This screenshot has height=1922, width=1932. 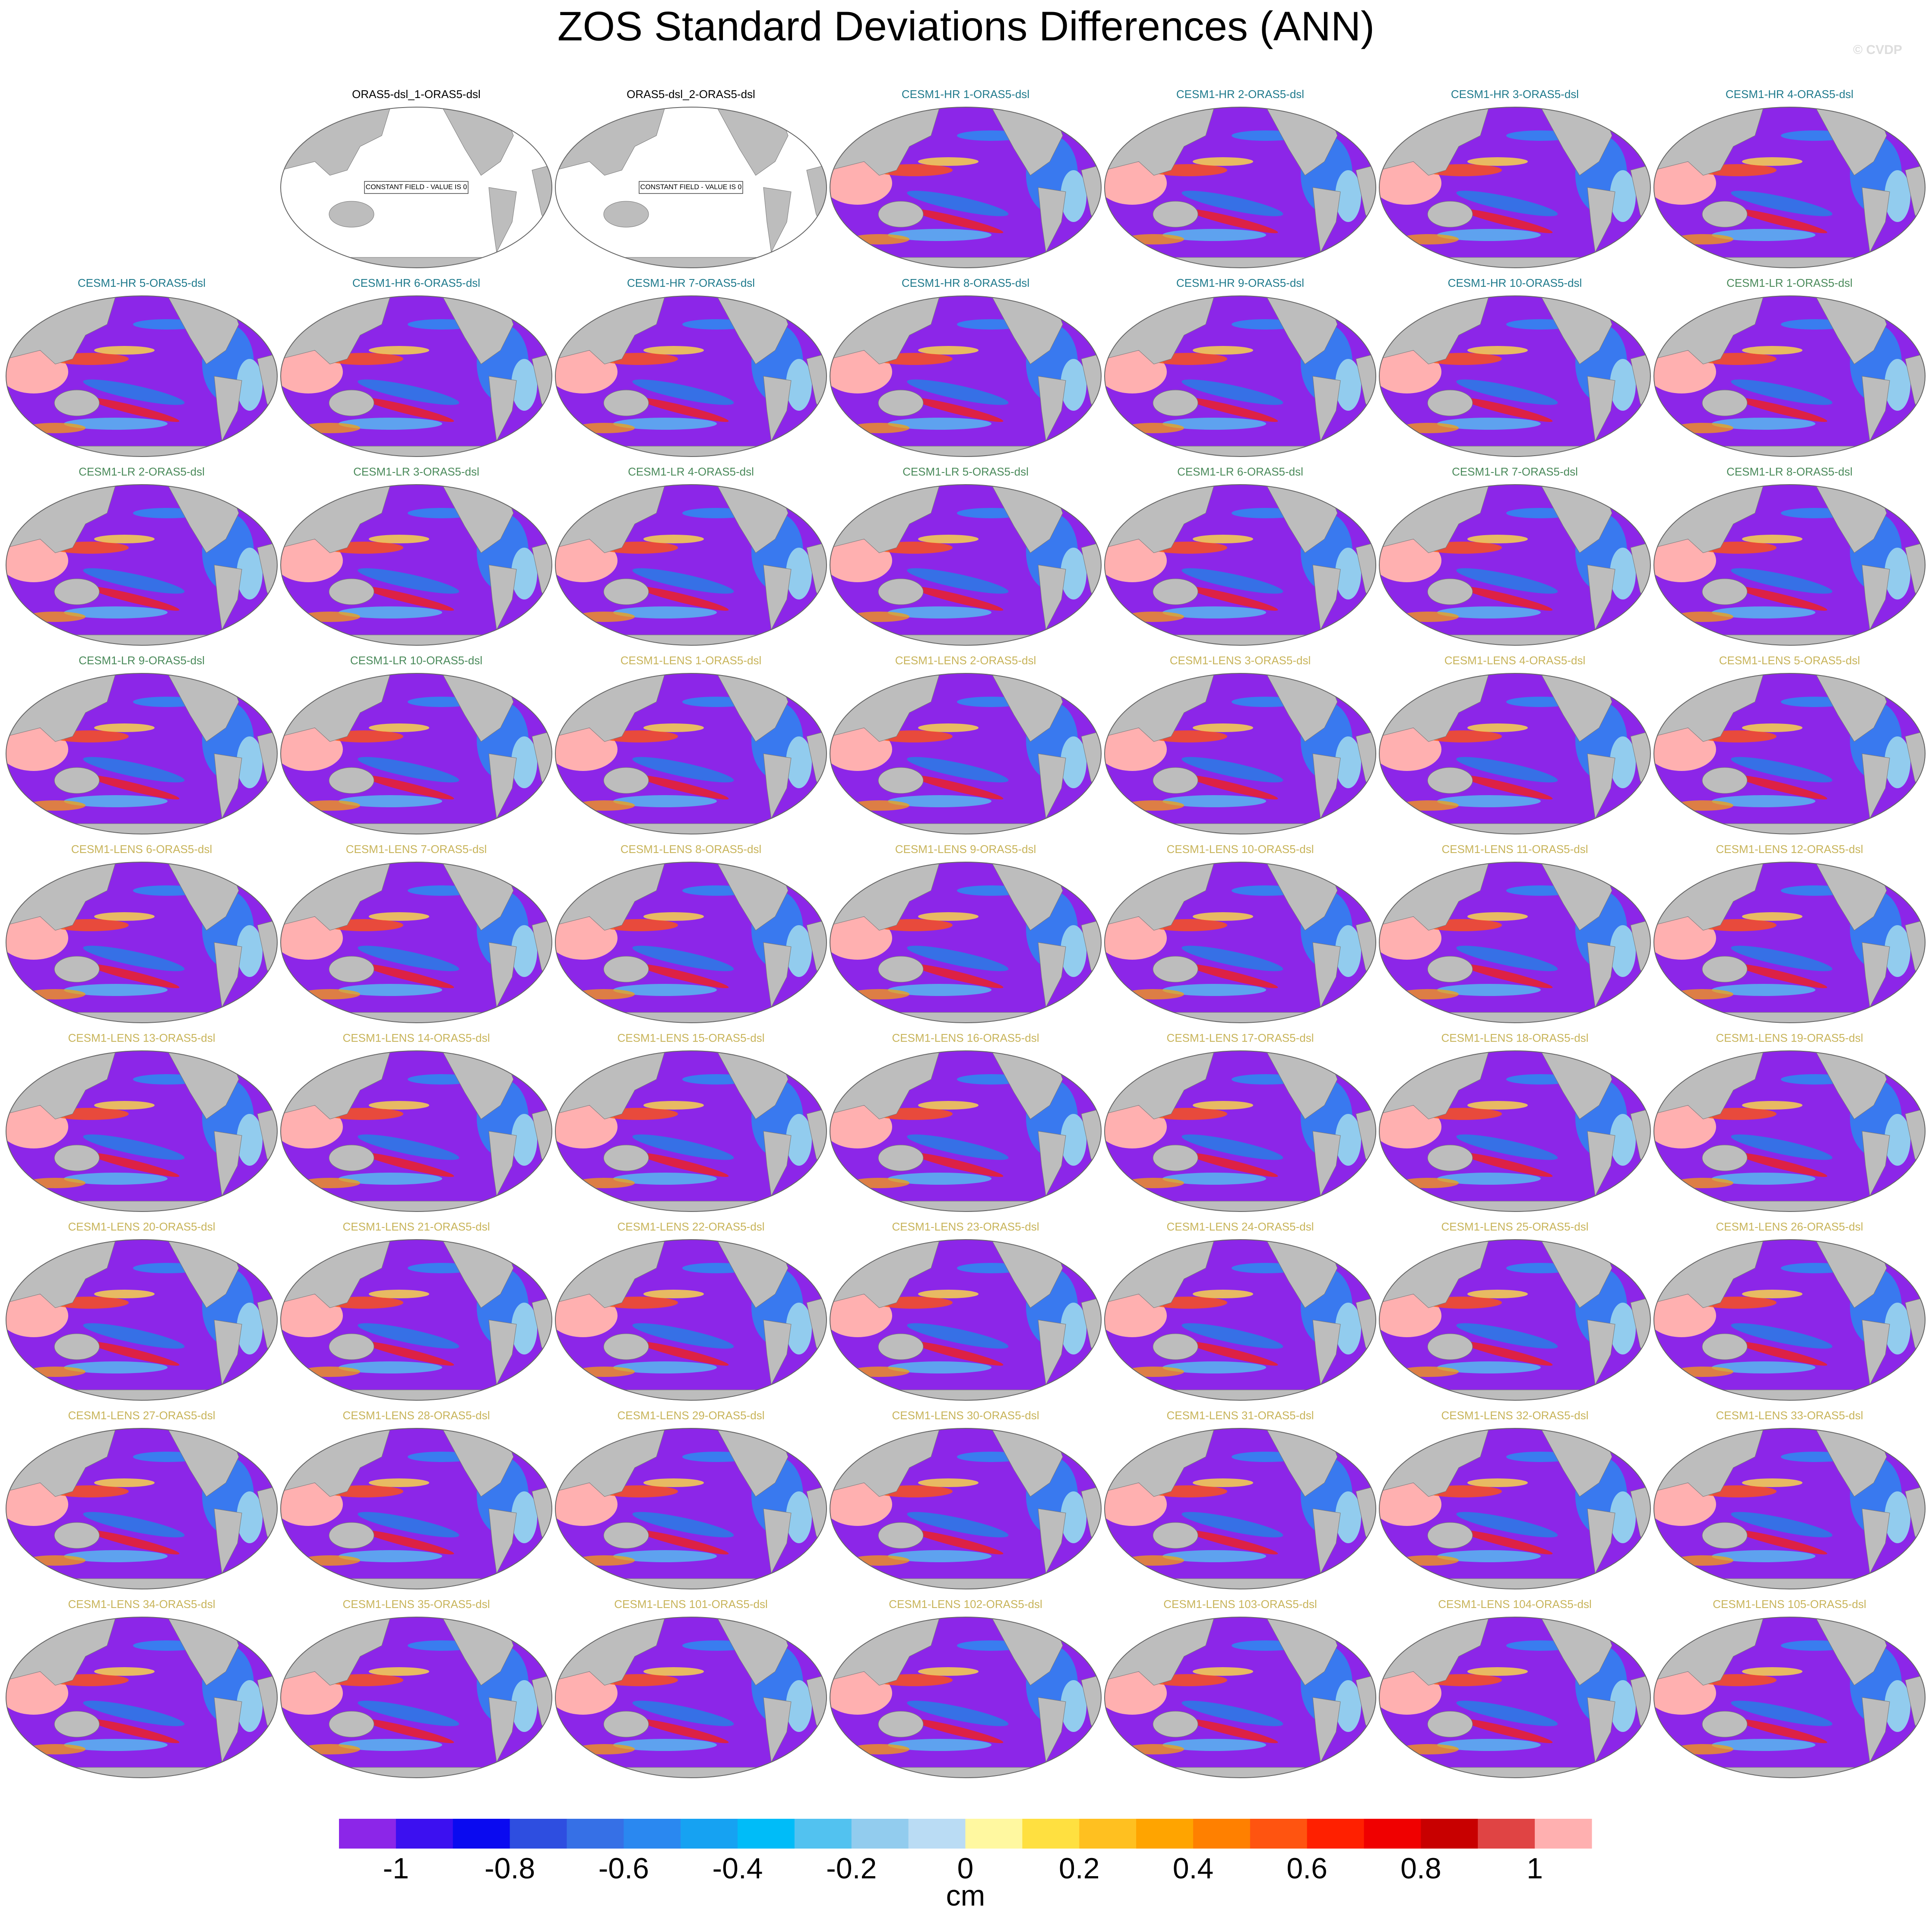 What do you see at coordinates (966, 1415) in the screenshot?
I see `panel-title: CESM1-LENS 30-ORAS5-dsl` at bounding box center [966, 1415].